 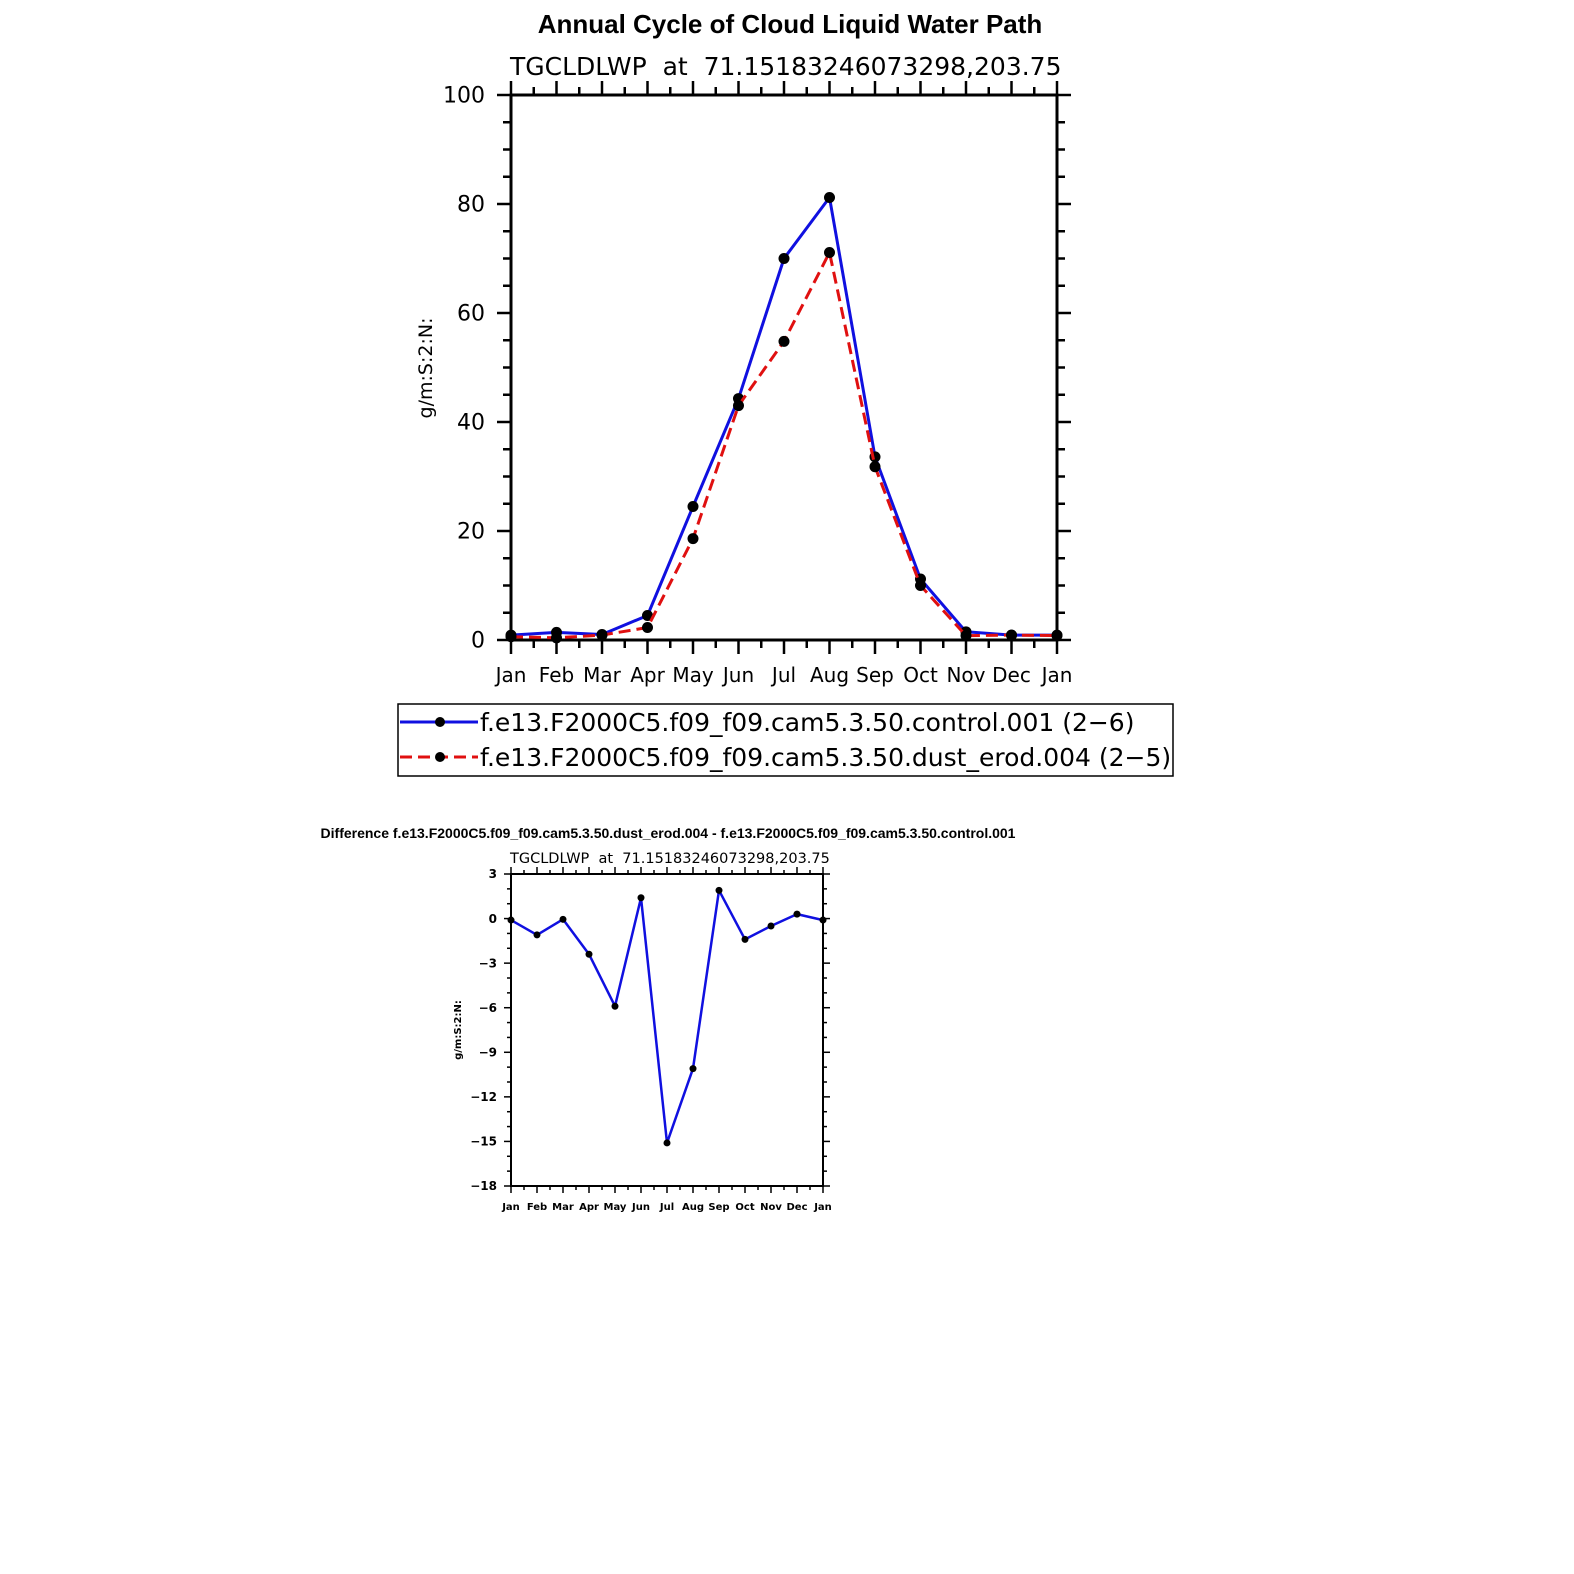 I want to click on top-chart-xtick-label: Jun, so click(x=737, y=675).